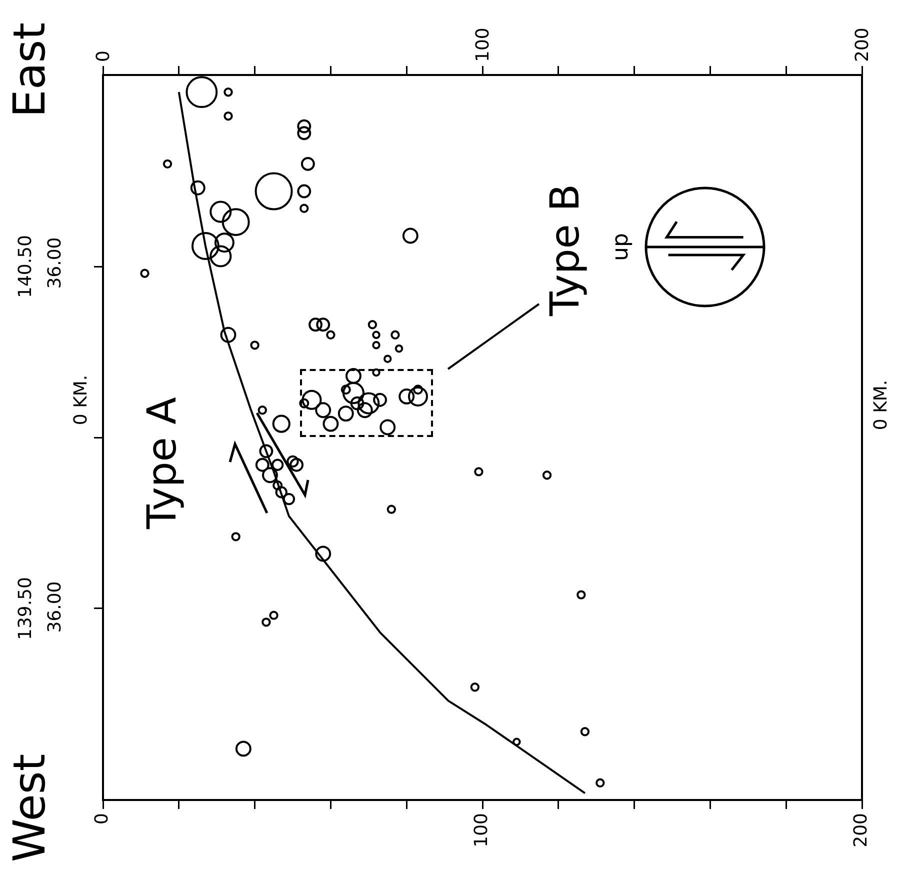 The height and width of the screenshot is (876, 899). I want to click on x-tick-label: 0, so click(102, 818).